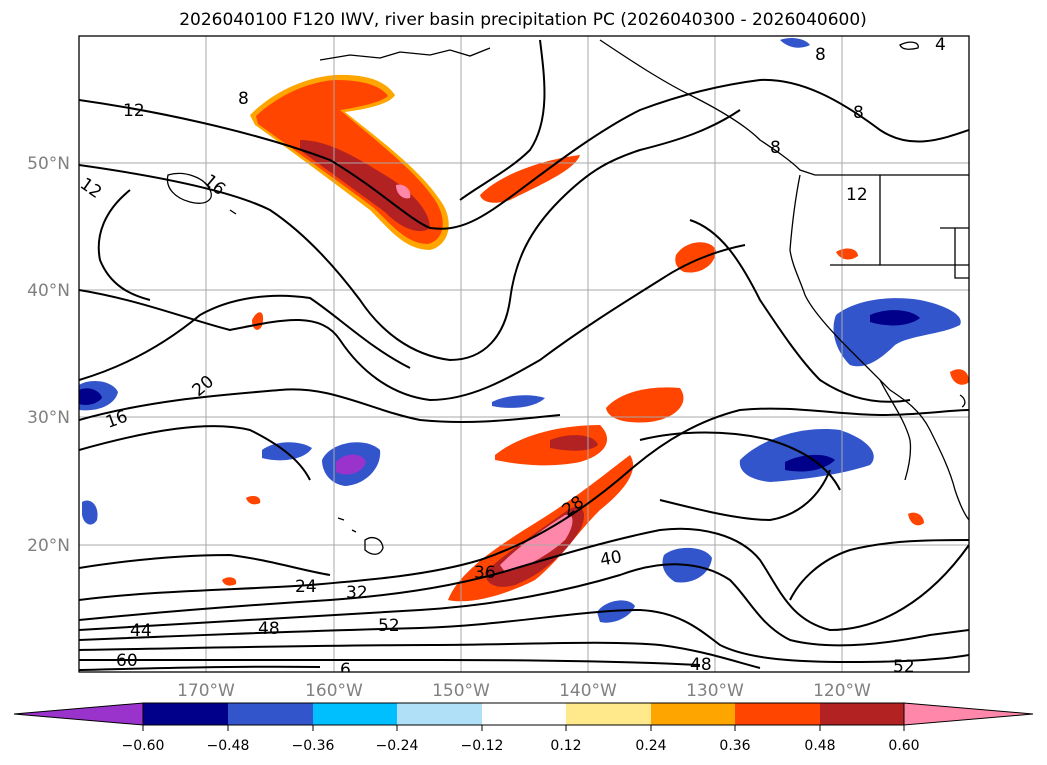 Image resolution: width=1047 pixels, height=765 pixels. Describe the element at coordinates (48, 546) in the screenshot. I see `lat-label: 20°N` at that location.